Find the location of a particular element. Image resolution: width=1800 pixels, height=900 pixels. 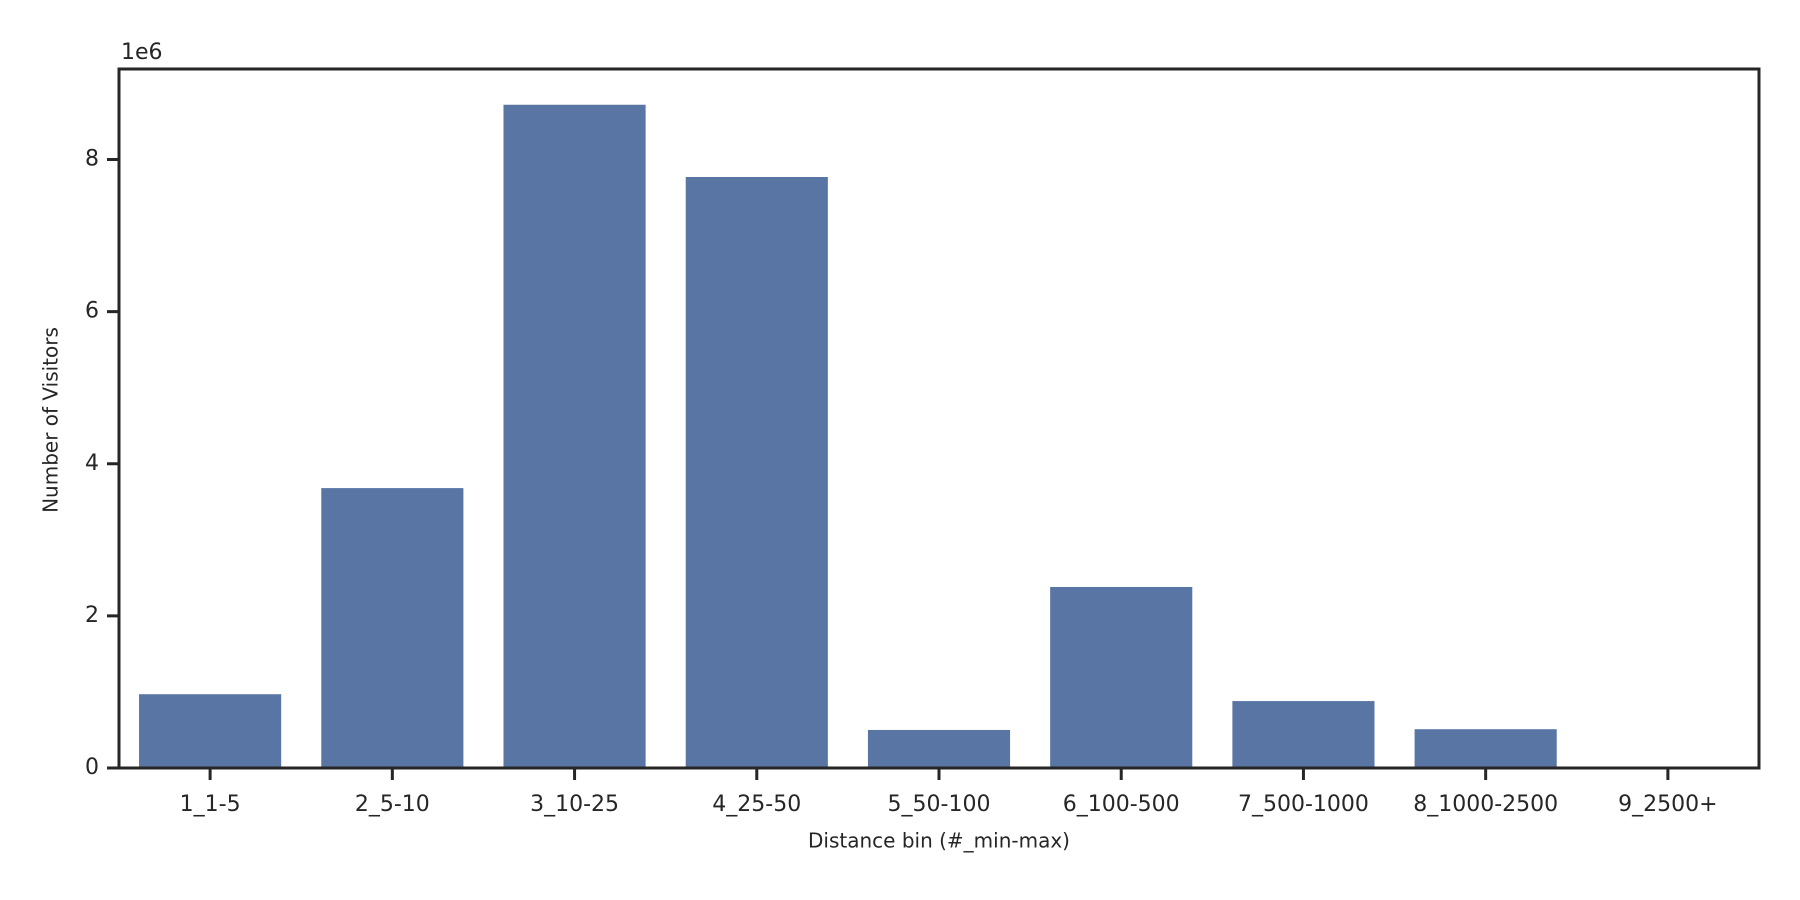

x-tick-label: 8_1000-2500 is located at coordinates (1485, 804).